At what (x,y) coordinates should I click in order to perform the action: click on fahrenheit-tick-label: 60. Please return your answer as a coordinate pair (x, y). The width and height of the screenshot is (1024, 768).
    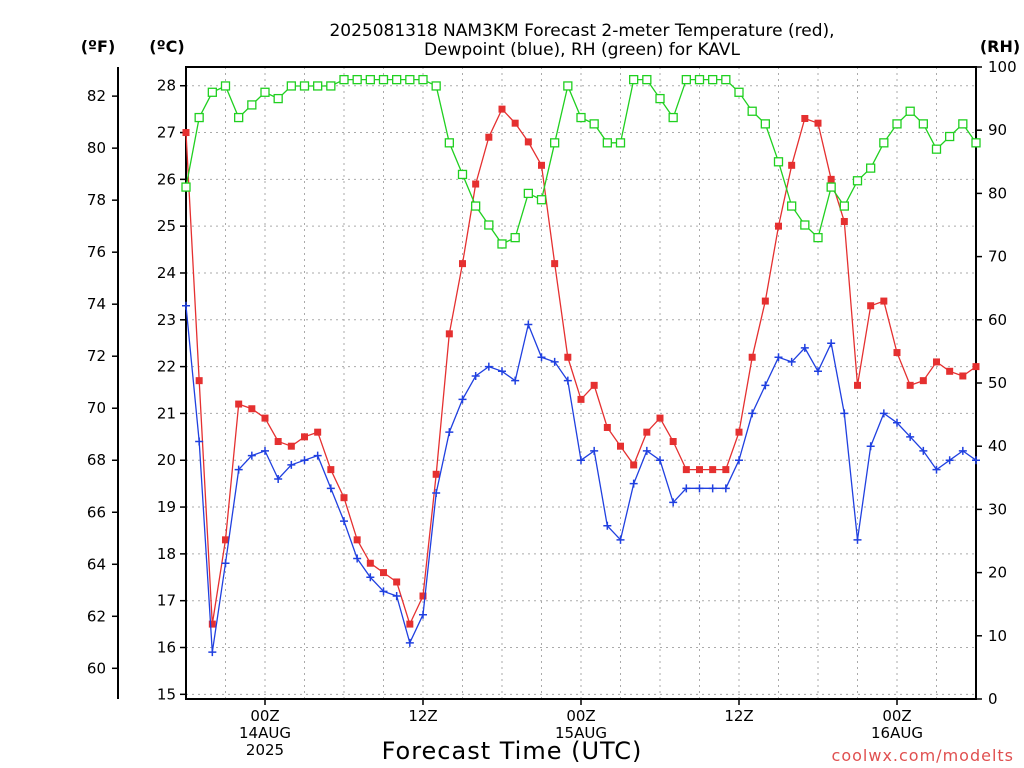
    Looking at the image, I should click on (96, 668).